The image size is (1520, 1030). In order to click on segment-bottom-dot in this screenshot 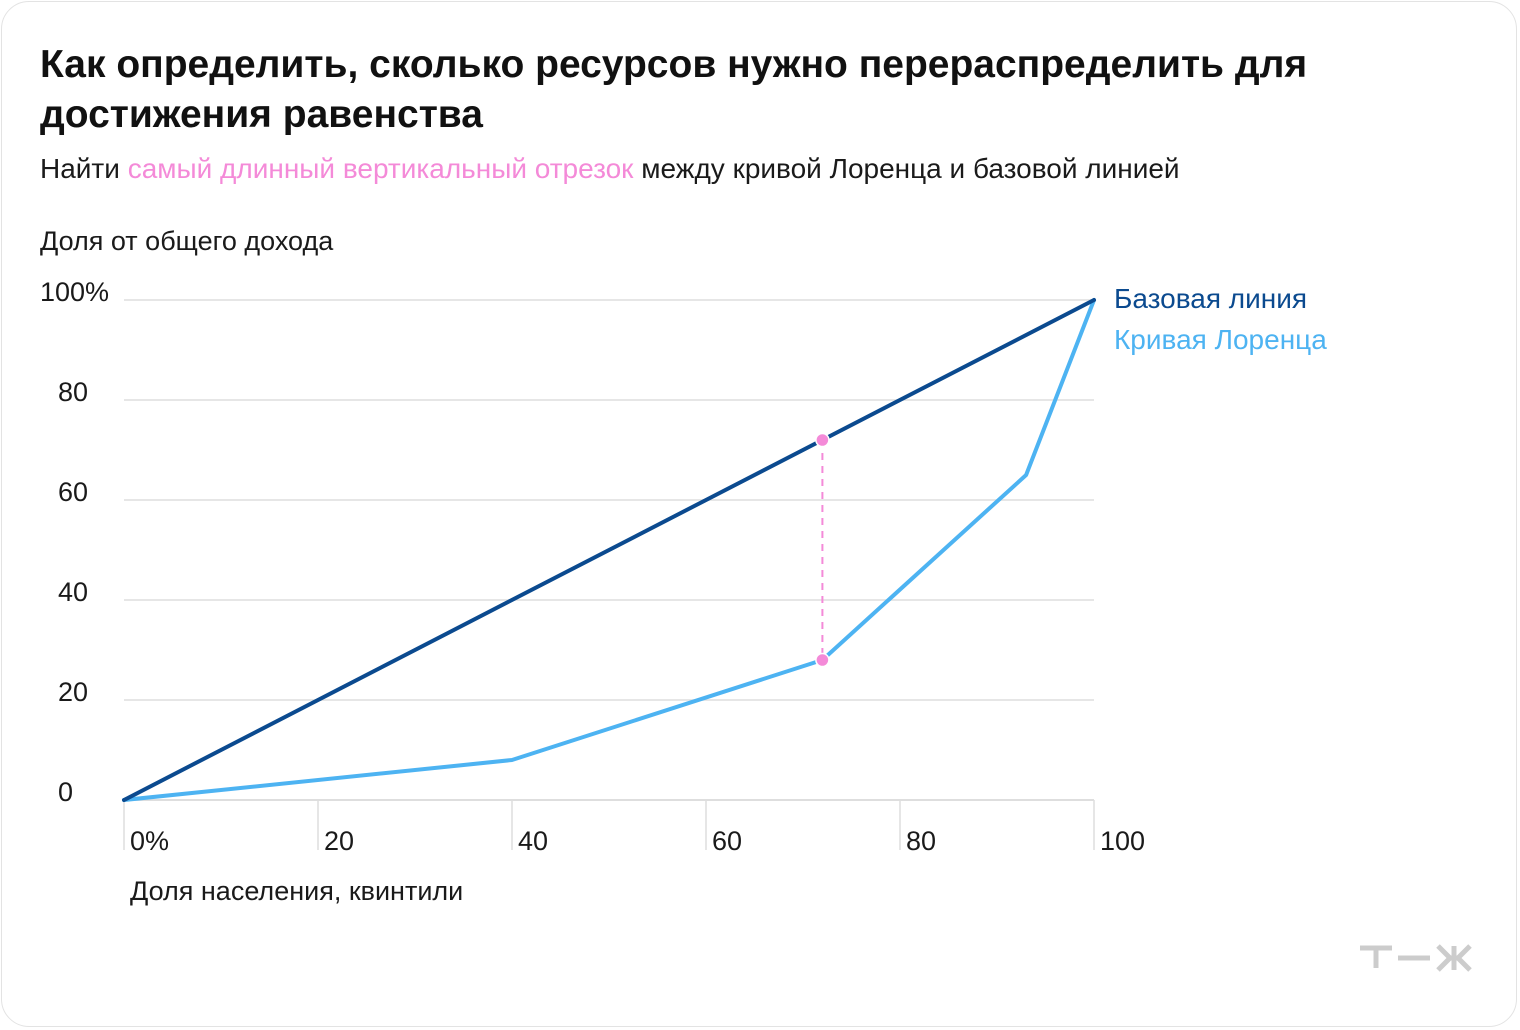, I will do `click(822, 660)`.